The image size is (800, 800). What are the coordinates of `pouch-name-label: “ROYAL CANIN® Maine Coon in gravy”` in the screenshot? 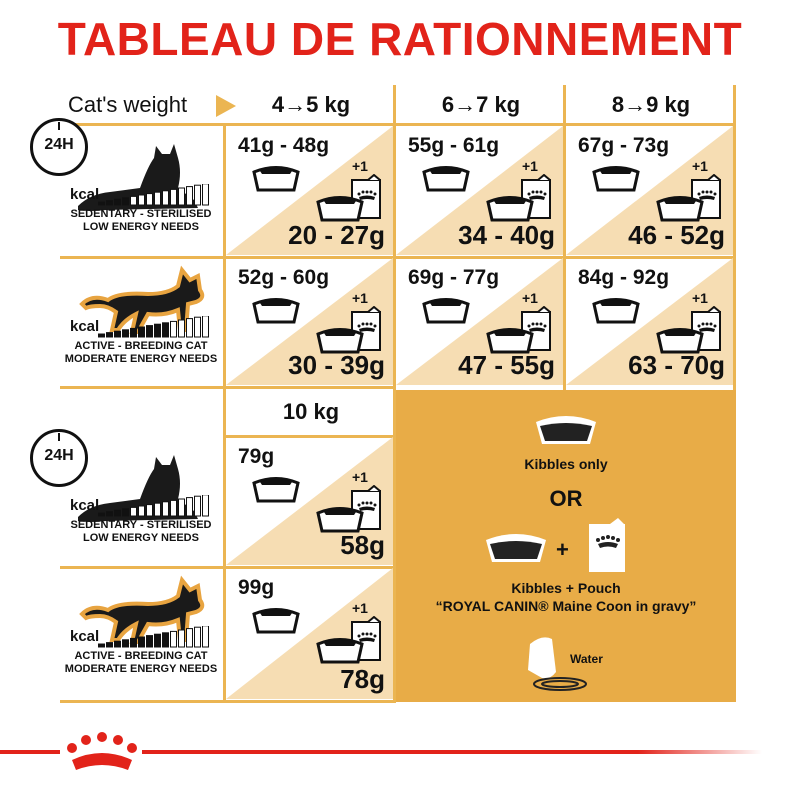 It's located at (566, 606).